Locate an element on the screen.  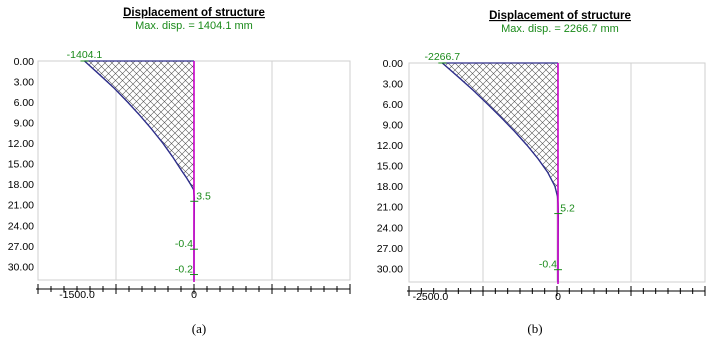
x-tick-label: -2500.0 is located at coordinates (431, 297).